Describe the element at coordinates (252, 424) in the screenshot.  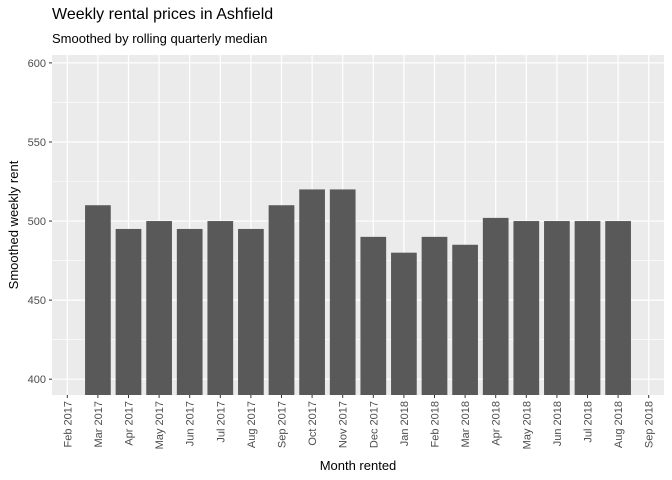
I see `x-tick-label: Aug 2017` at that location.